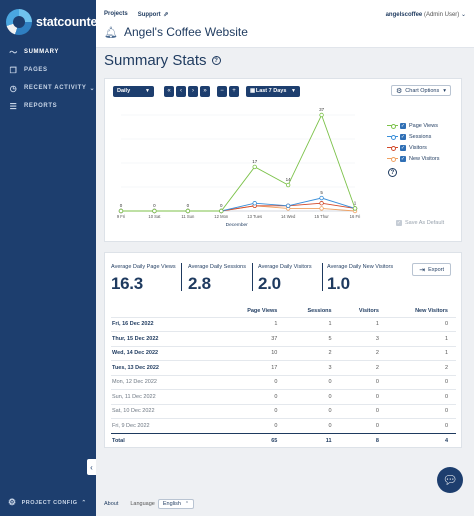 Image resolution: width=474 pixels, height=516 pixels. I want to click on legend-item: ✓ Visitors, so click(413, 147).